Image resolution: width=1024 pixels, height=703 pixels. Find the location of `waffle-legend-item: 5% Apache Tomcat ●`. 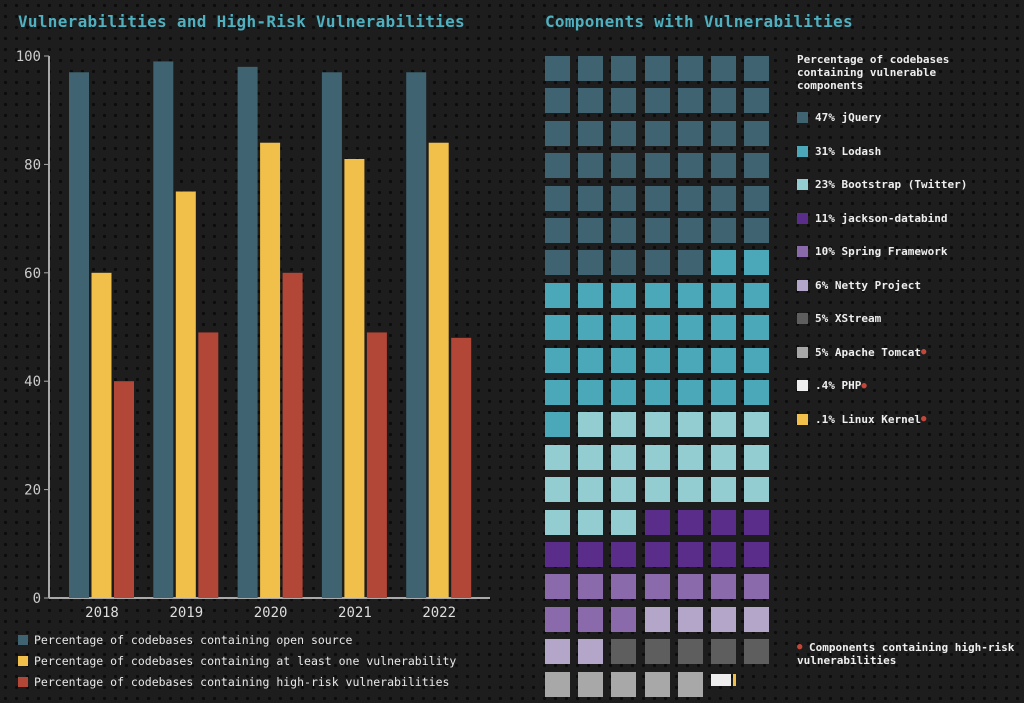

waffle-legend-item: 5% Apache Tomcat ● is located at coordinates (861, 352).